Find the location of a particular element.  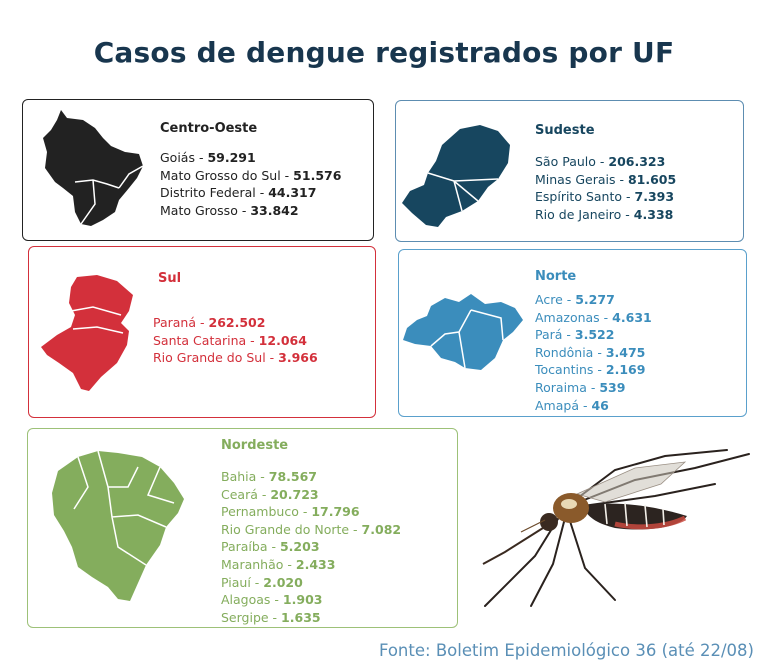

state-name: Paraná is located at coordinates (175, 322).